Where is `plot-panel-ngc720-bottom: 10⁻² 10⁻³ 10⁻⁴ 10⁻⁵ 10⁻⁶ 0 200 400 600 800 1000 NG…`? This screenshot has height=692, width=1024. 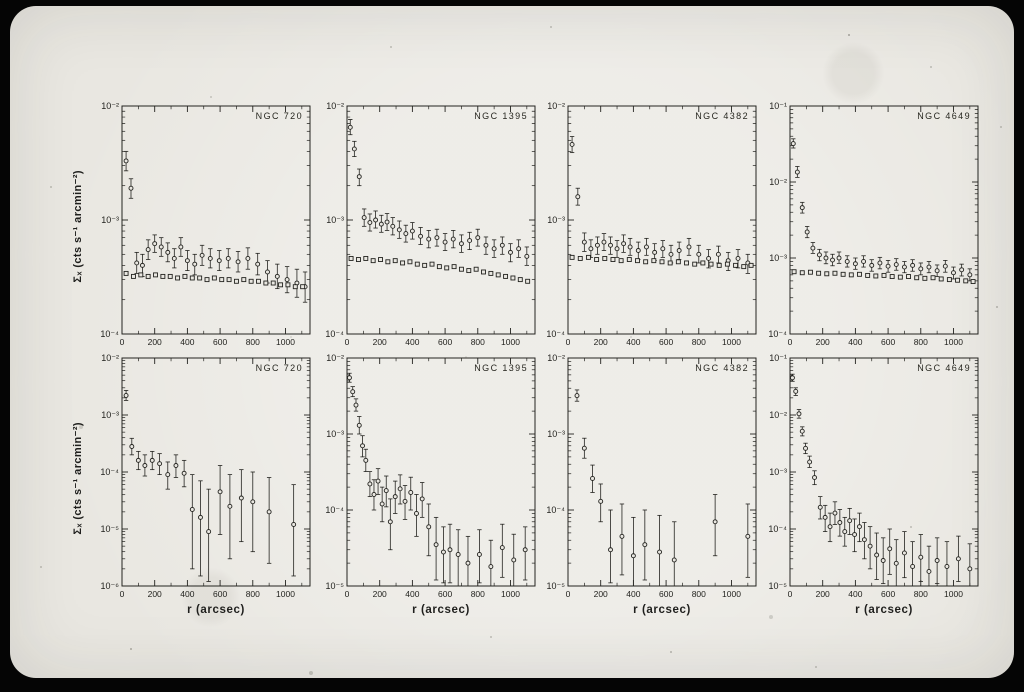 plot-panel-ngc720-bottom: 10⁻² 10⁻³ 10⁻⁴ 10⁻⁵ 10⁻⁶ 0 200 400 600 800 1000 NG… is located at coordinates (199, 478).